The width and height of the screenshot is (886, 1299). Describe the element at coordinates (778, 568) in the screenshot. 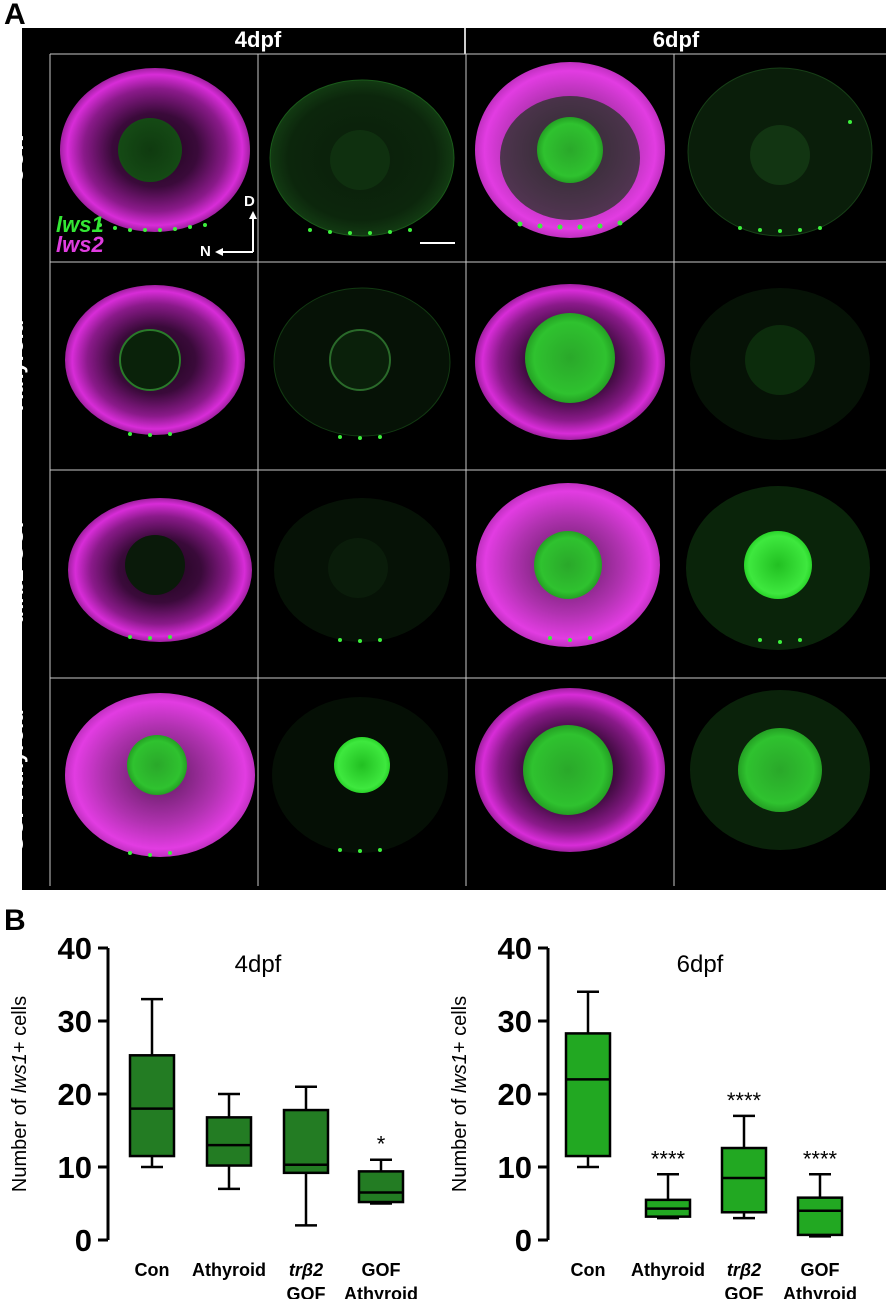

I see `cell-gof-6dpf-green` at that location.